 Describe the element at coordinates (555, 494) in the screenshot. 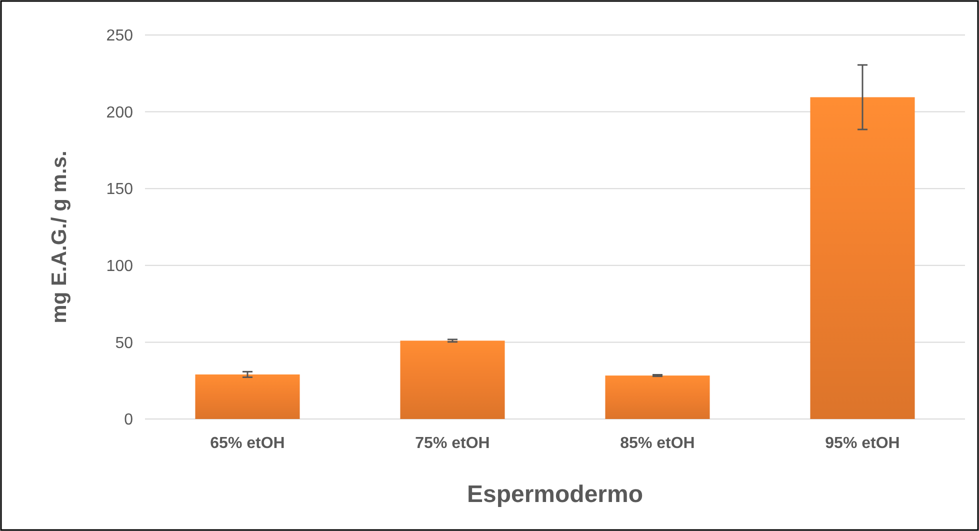

I see `x-axis-title: Espermodermo` at that location.